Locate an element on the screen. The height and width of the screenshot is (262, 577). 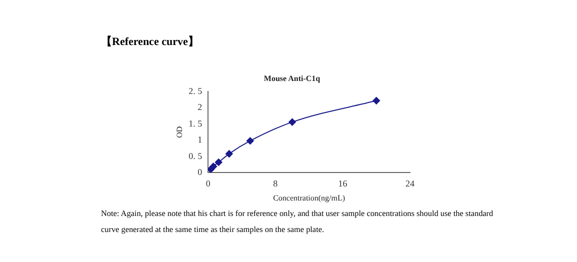
y-tick-label: 0. 5 is located at coordinates (195, 155).